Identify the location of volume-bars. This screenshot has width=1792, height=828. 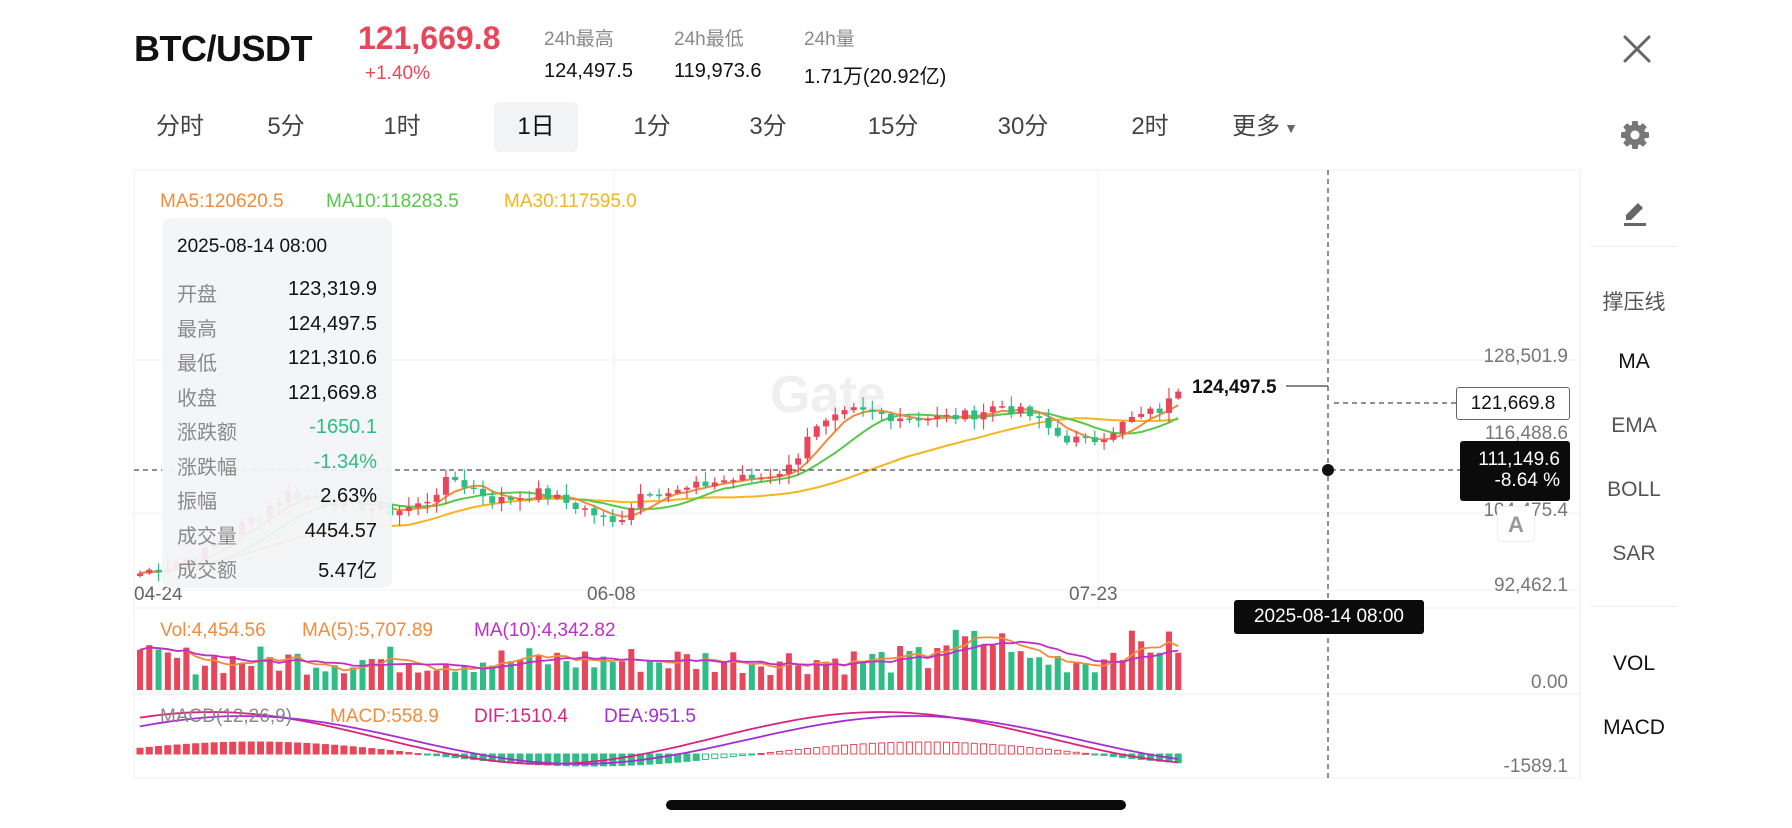
(659, 659).